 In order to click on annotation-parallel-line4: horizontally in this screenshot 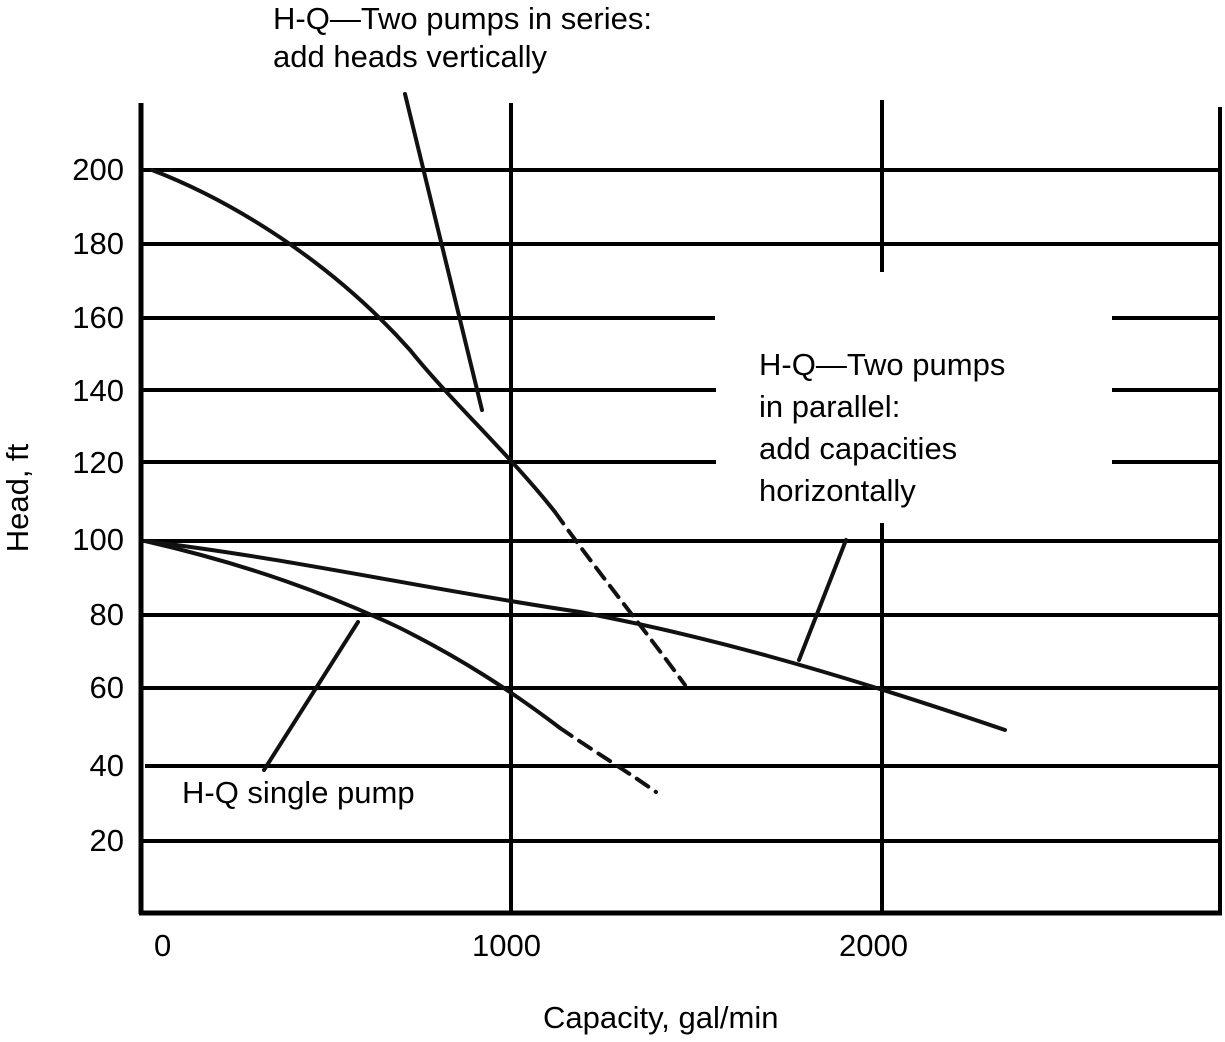, I will do `click(837, 490)`.